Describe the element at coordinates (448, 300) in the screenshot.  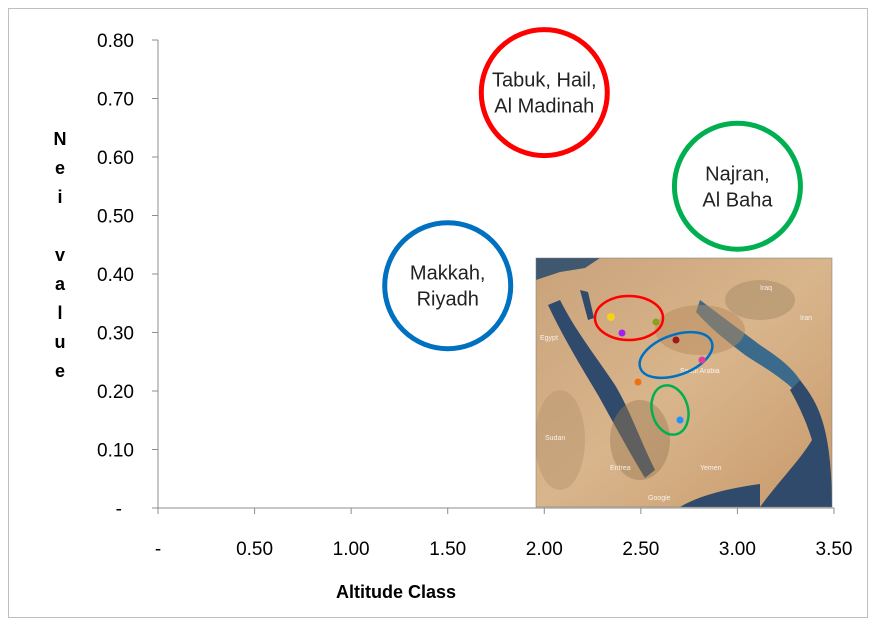
I see `bubble-label-2: Riyadh` at that location.